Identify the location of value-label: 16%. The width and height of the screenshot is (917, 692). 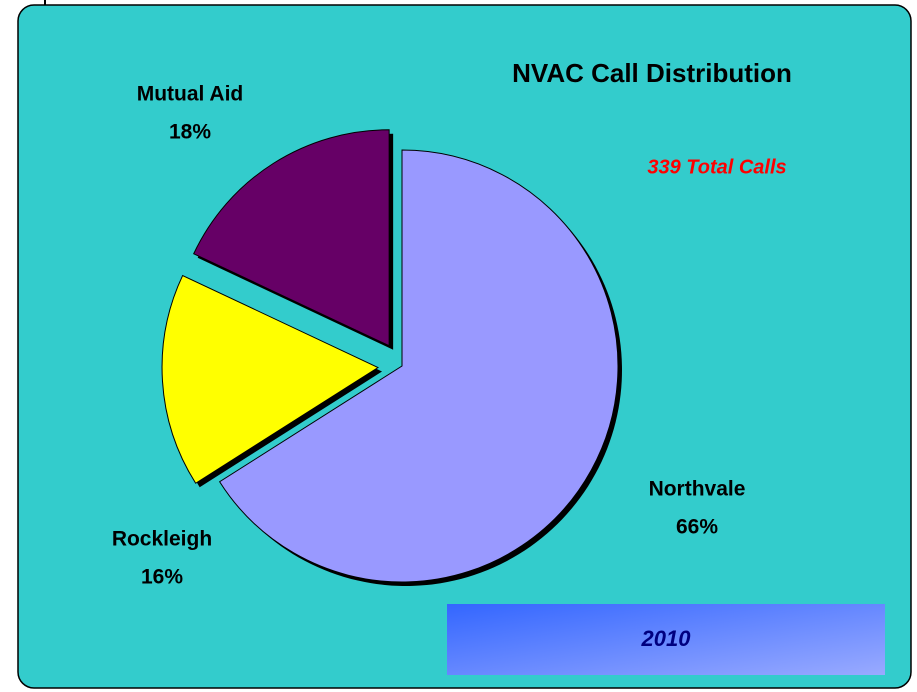
(162, 577).